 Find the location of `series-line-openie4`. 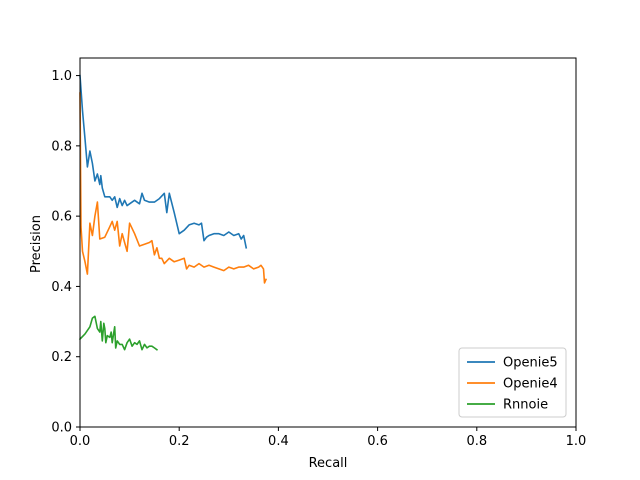

series-line-openie4 is located at coordinates (173, 188).